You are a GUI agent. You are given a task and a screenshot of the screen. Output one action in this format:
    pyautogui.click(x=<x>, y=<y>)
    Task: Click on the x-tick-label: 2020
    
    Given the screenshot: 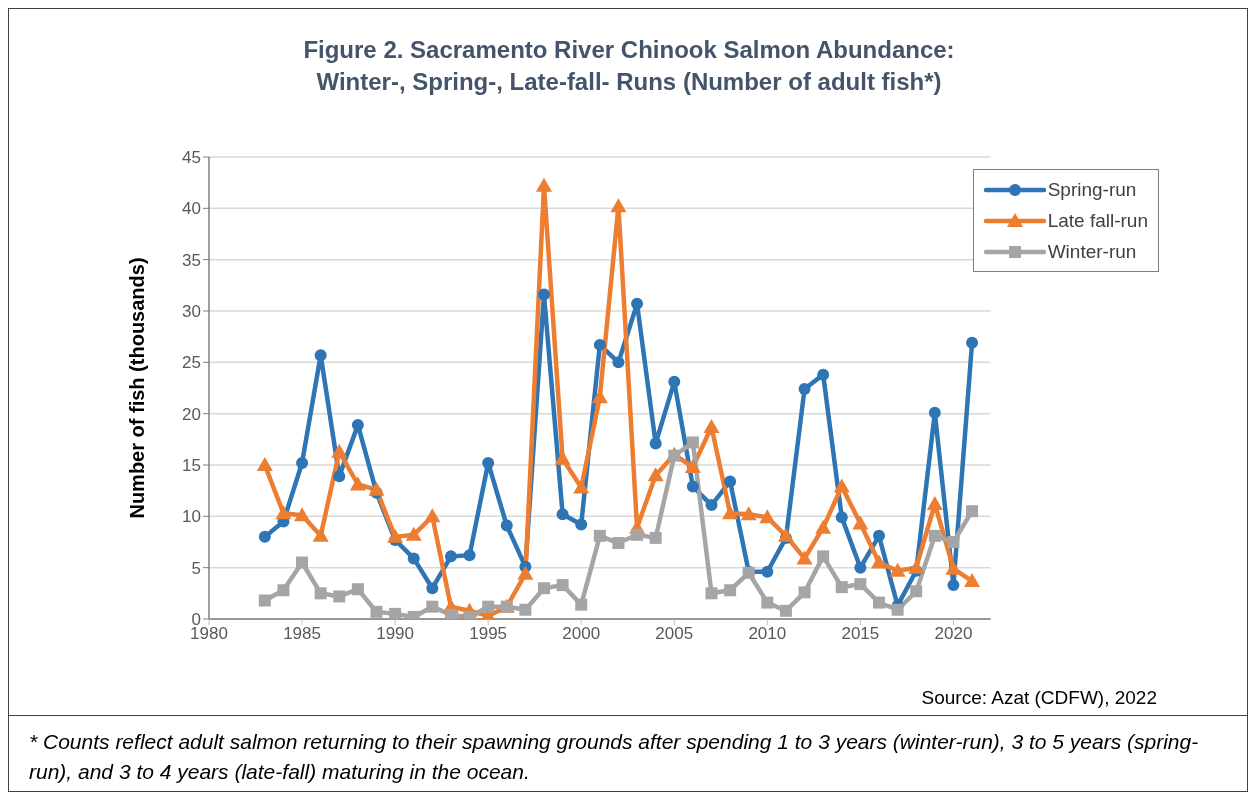 What is the action you would take?
    pyautogui.click(x=953, y=634)
    